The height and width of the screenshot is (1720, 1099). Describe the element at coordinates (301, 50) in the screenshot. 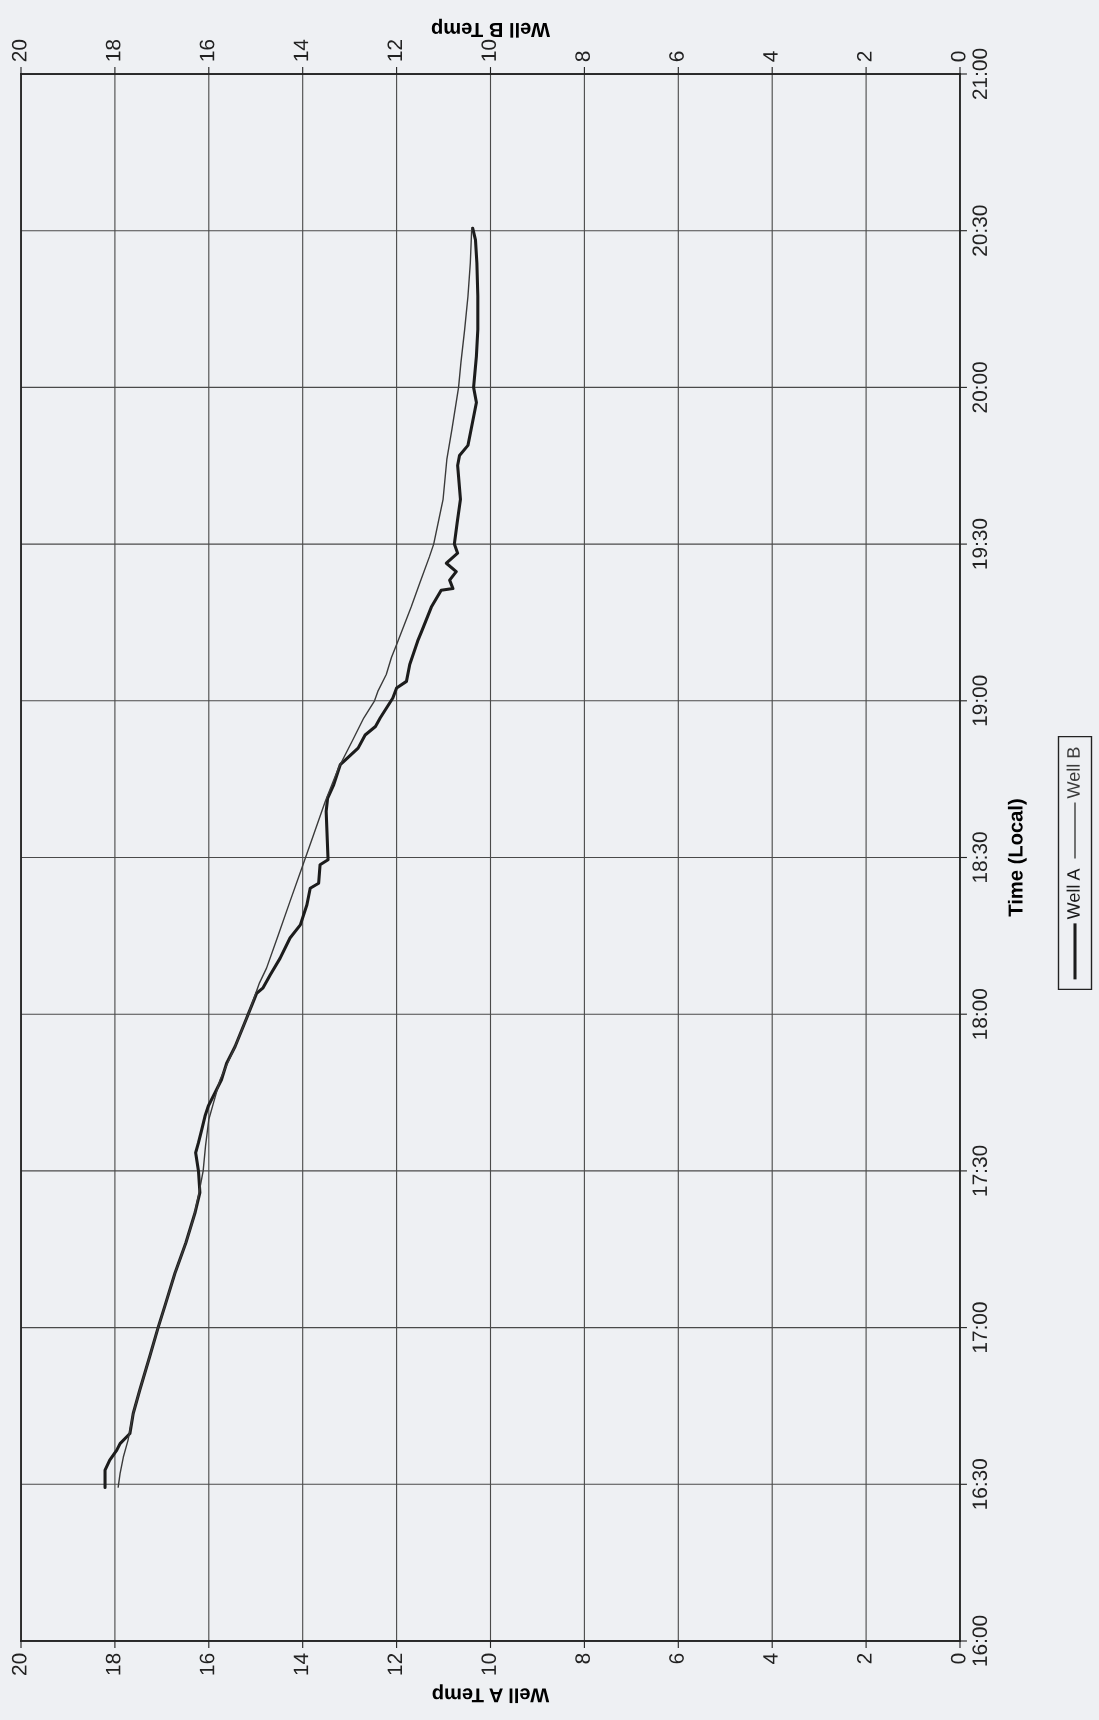

I see `x-tick-label: 14` at that location.